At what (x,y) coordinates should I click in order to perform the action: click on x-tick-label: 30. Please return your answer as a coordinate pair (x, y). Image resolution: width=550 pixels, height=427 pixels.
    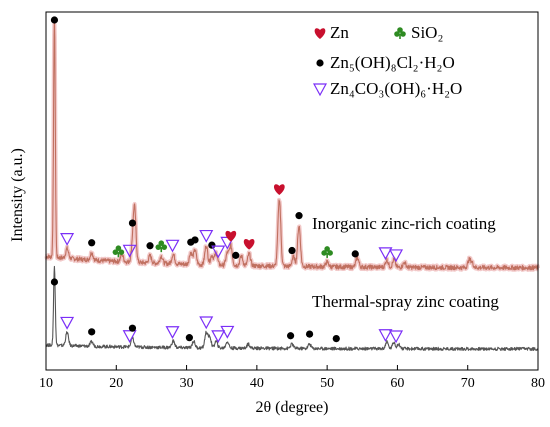
    Looking at the image, I should click on (187, 383).